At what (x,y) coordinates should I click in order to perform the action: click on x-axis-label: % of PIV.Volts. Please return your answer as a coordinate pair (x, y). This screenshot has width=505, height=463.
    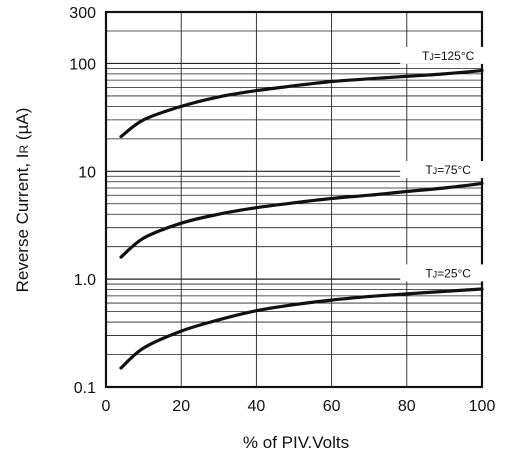
    Looking at the image, I should click on (296, 442).